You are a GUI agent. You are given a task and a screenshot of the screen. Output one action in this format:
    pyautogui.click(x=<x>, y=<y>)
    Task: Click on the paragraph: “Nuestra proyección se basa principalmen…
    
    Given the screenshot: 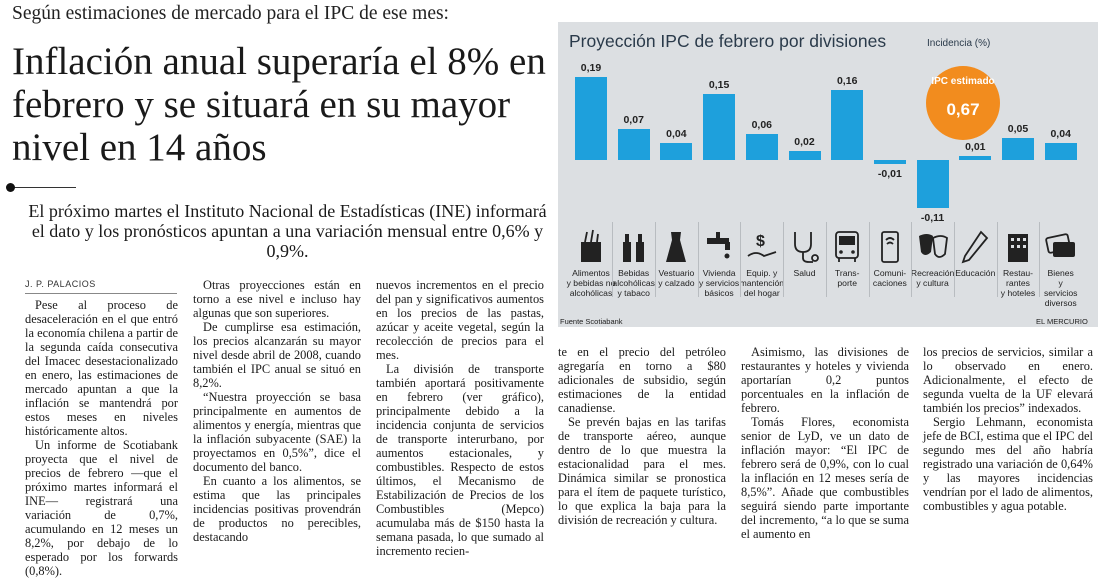 What is the action you would take?
    pyautogui.click(x=277, y=432)
    